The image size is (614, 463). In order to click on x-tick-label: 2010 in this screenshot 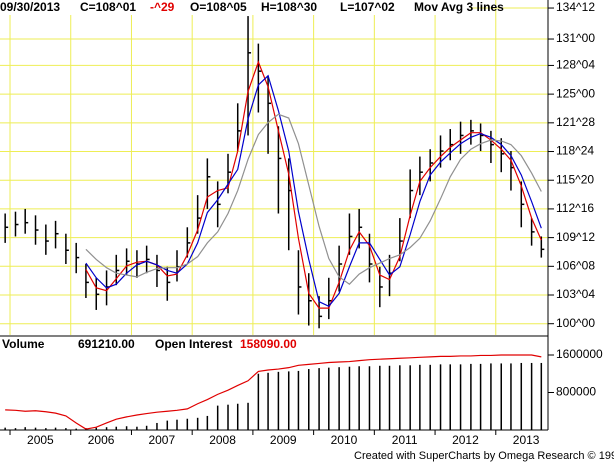, I will do `click(344, 440)`.